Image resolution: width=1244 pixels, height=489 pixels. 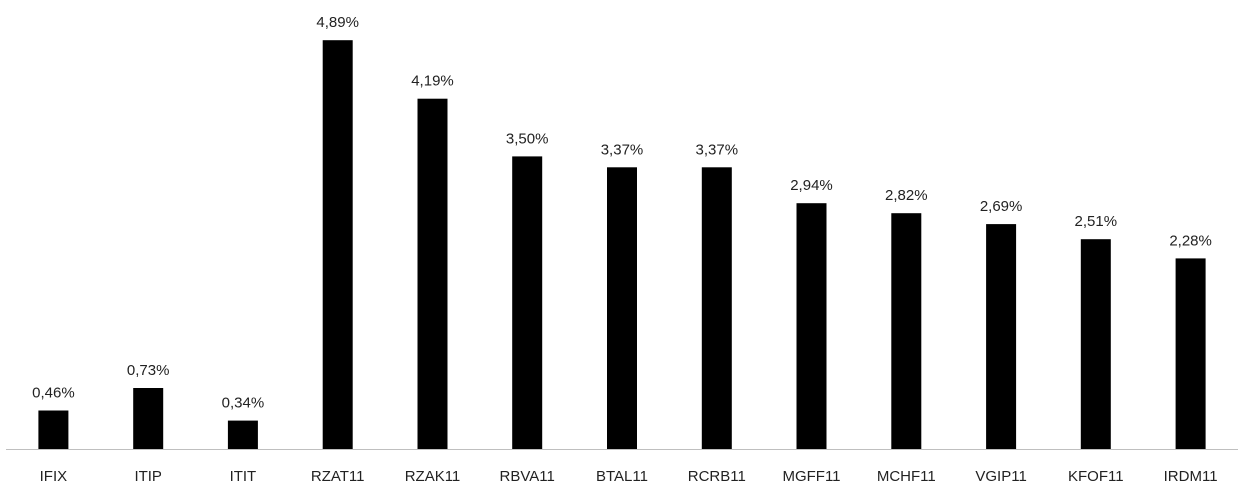 I want to click on data-label-irdm11: 2,28%, so click(x=1190, y=240).